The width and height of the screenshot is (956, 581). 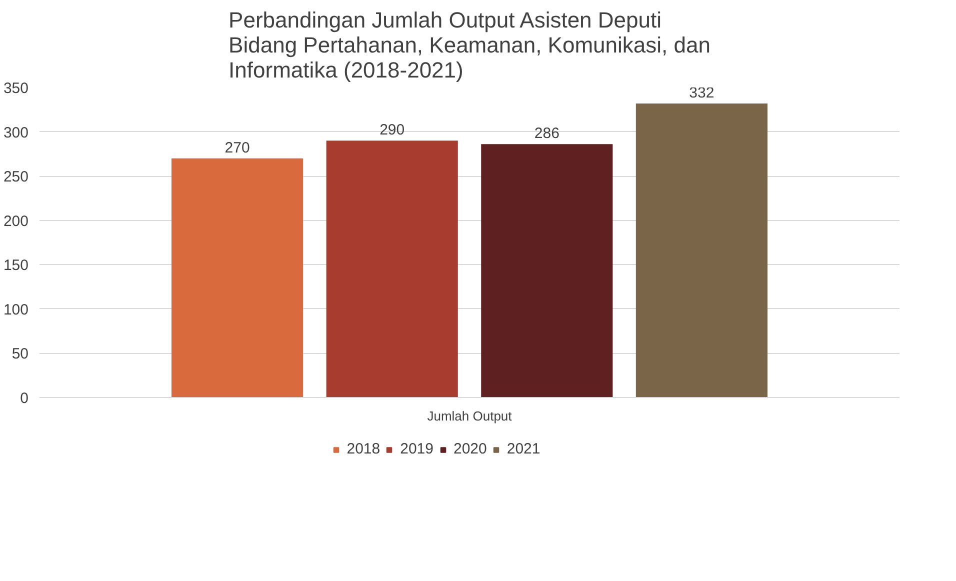 What do you see at coordinates (392, 130) in the screenshot?
I see `data-label: 290` at bounding box center [392, 130].